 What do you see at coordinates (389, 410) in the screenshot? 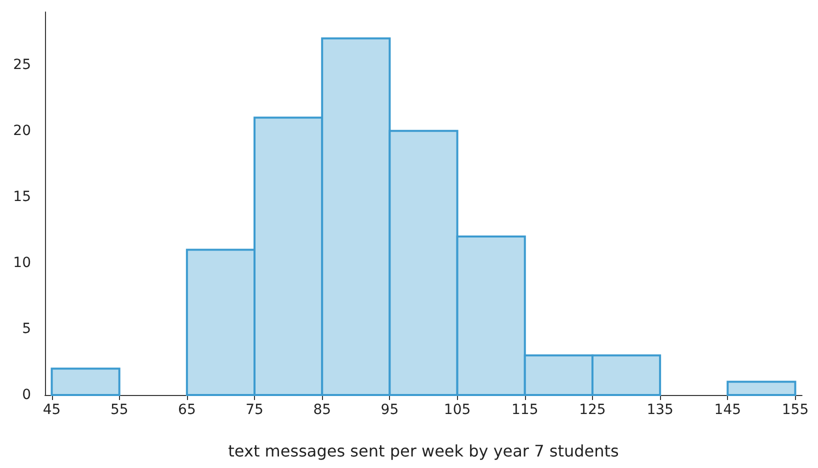
I see `x-tick-label: 95` at bounding box center [389, 410].